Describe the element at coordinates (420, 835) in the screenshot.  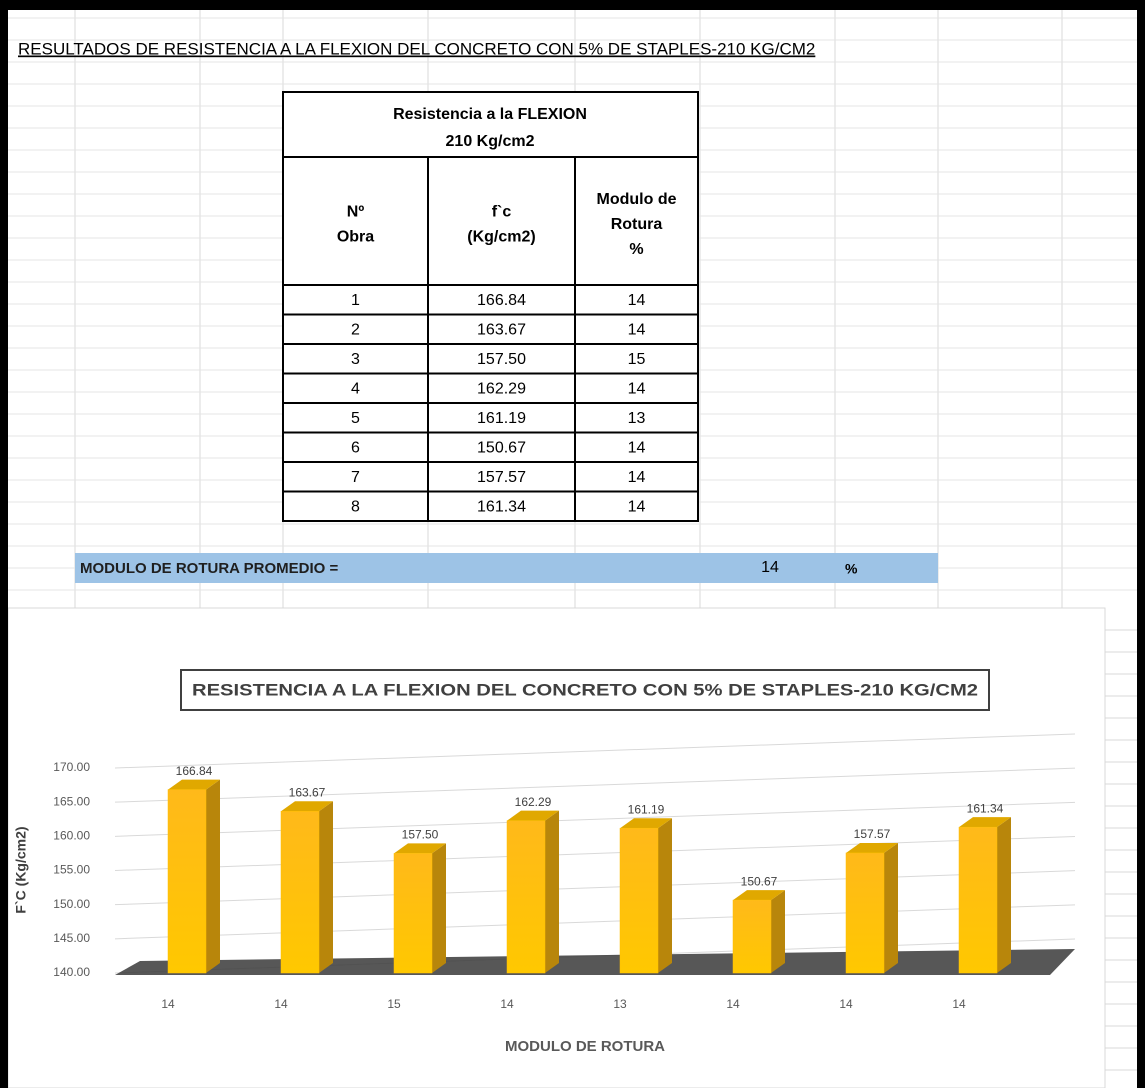
I see `value-label: 157.50` at that location.